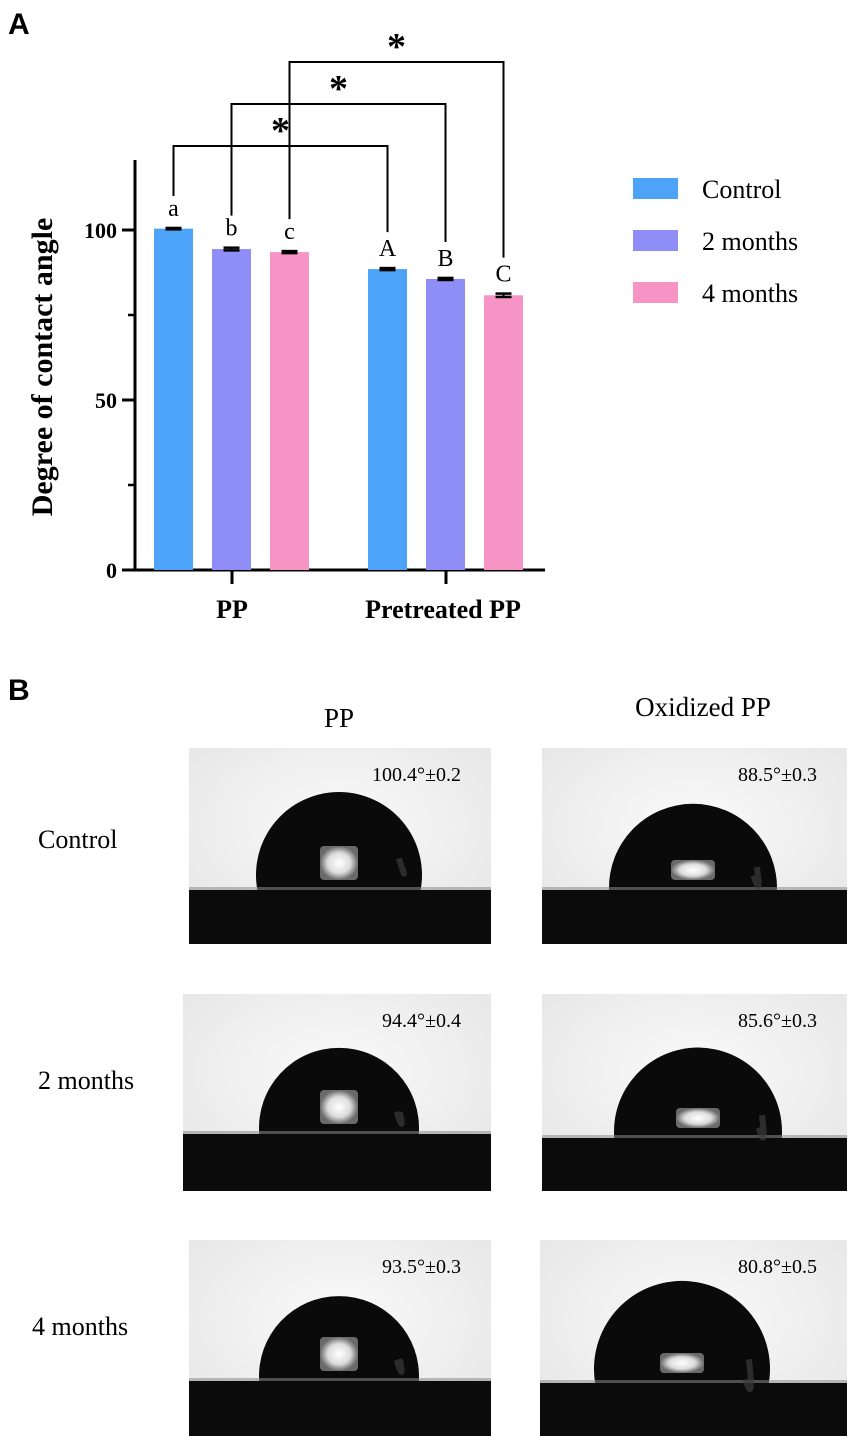 This screenshot has height=1443, width=851. What do you see at coordinates (387, 419) in the screenshot?
I see `bar-control-pretreated-pp` at bounding box center [387, 419].